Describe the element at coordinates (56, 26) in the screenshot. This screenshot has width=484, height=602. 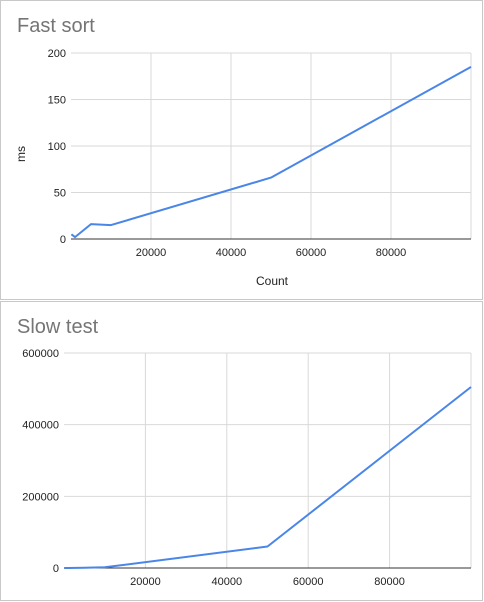
I see `chart-title: Fast sort` at that location.